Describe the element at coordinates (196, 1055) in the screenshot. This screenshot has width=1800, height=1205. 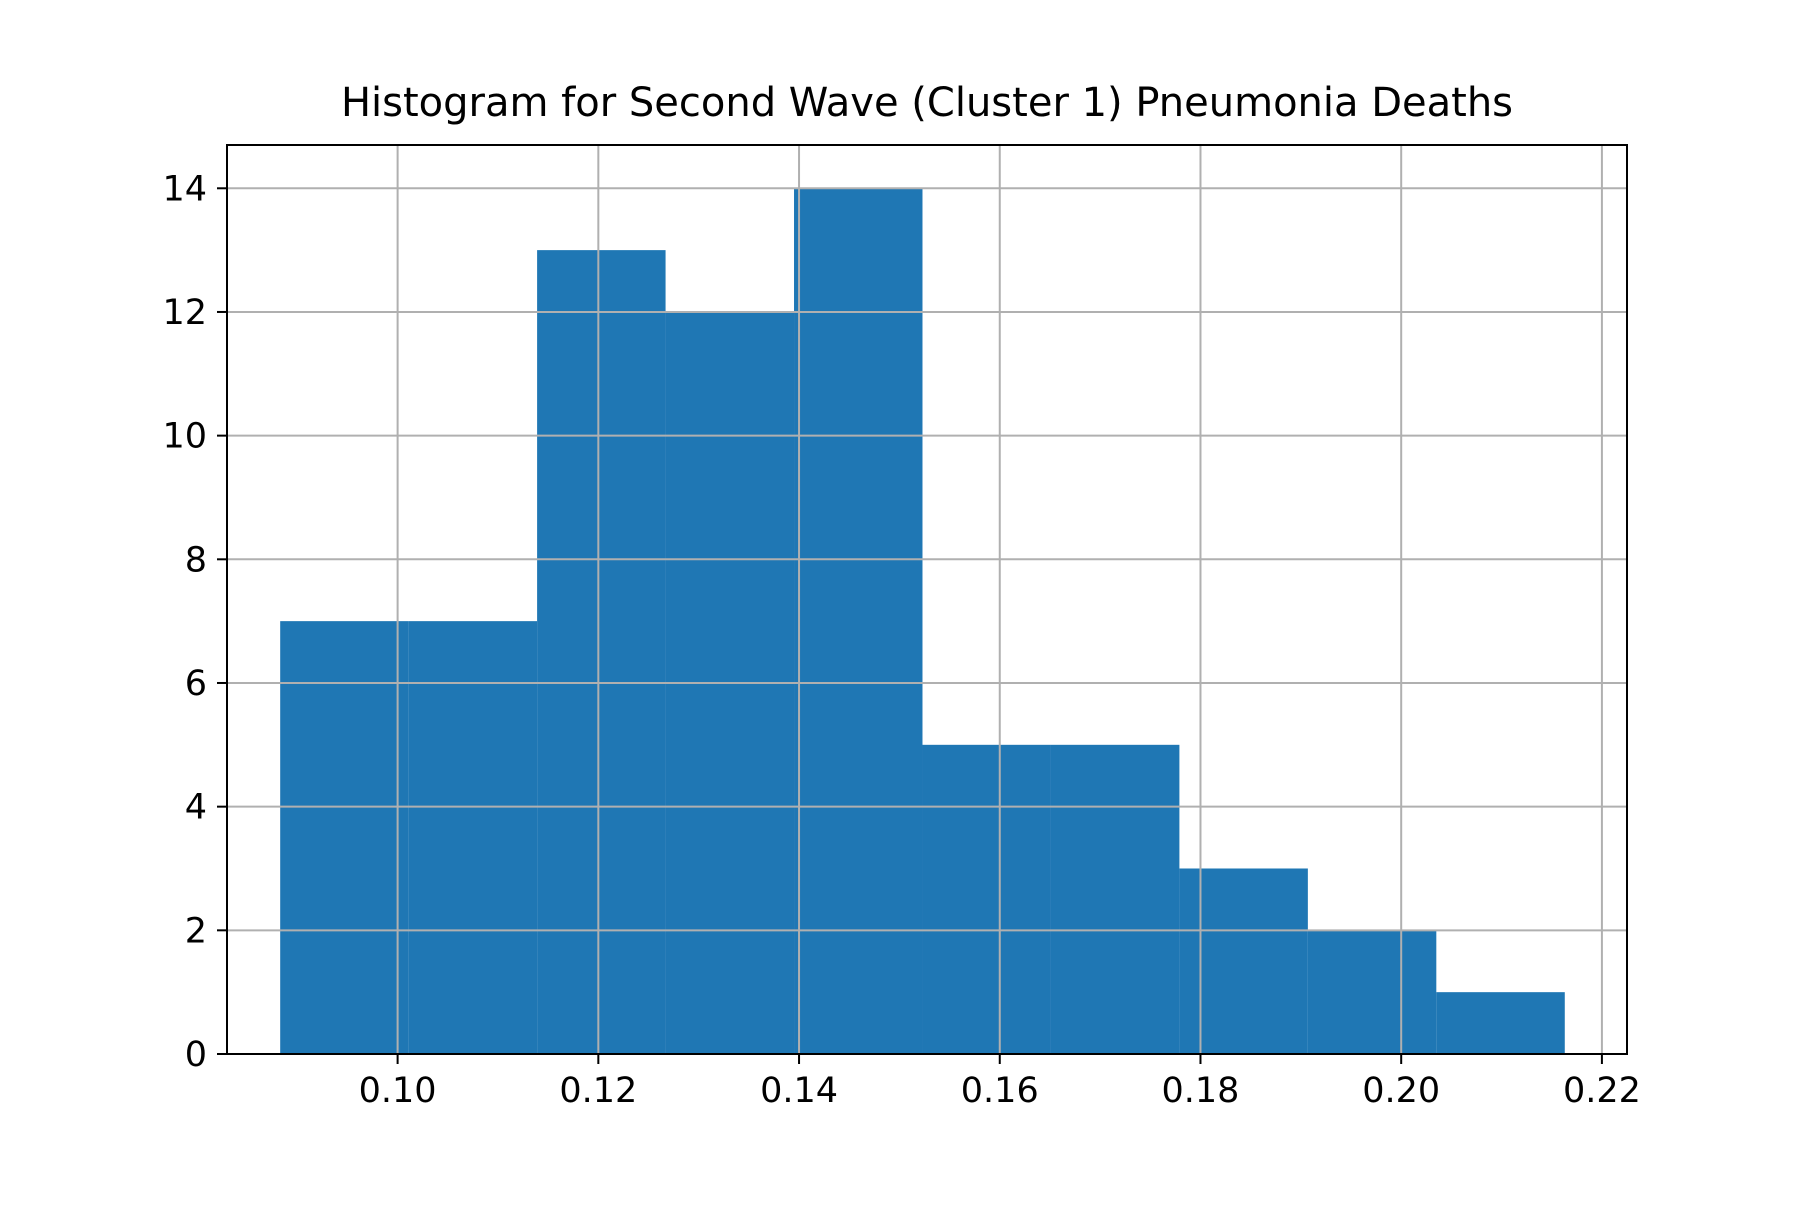
I see `y-tick-label: 0` at that location.